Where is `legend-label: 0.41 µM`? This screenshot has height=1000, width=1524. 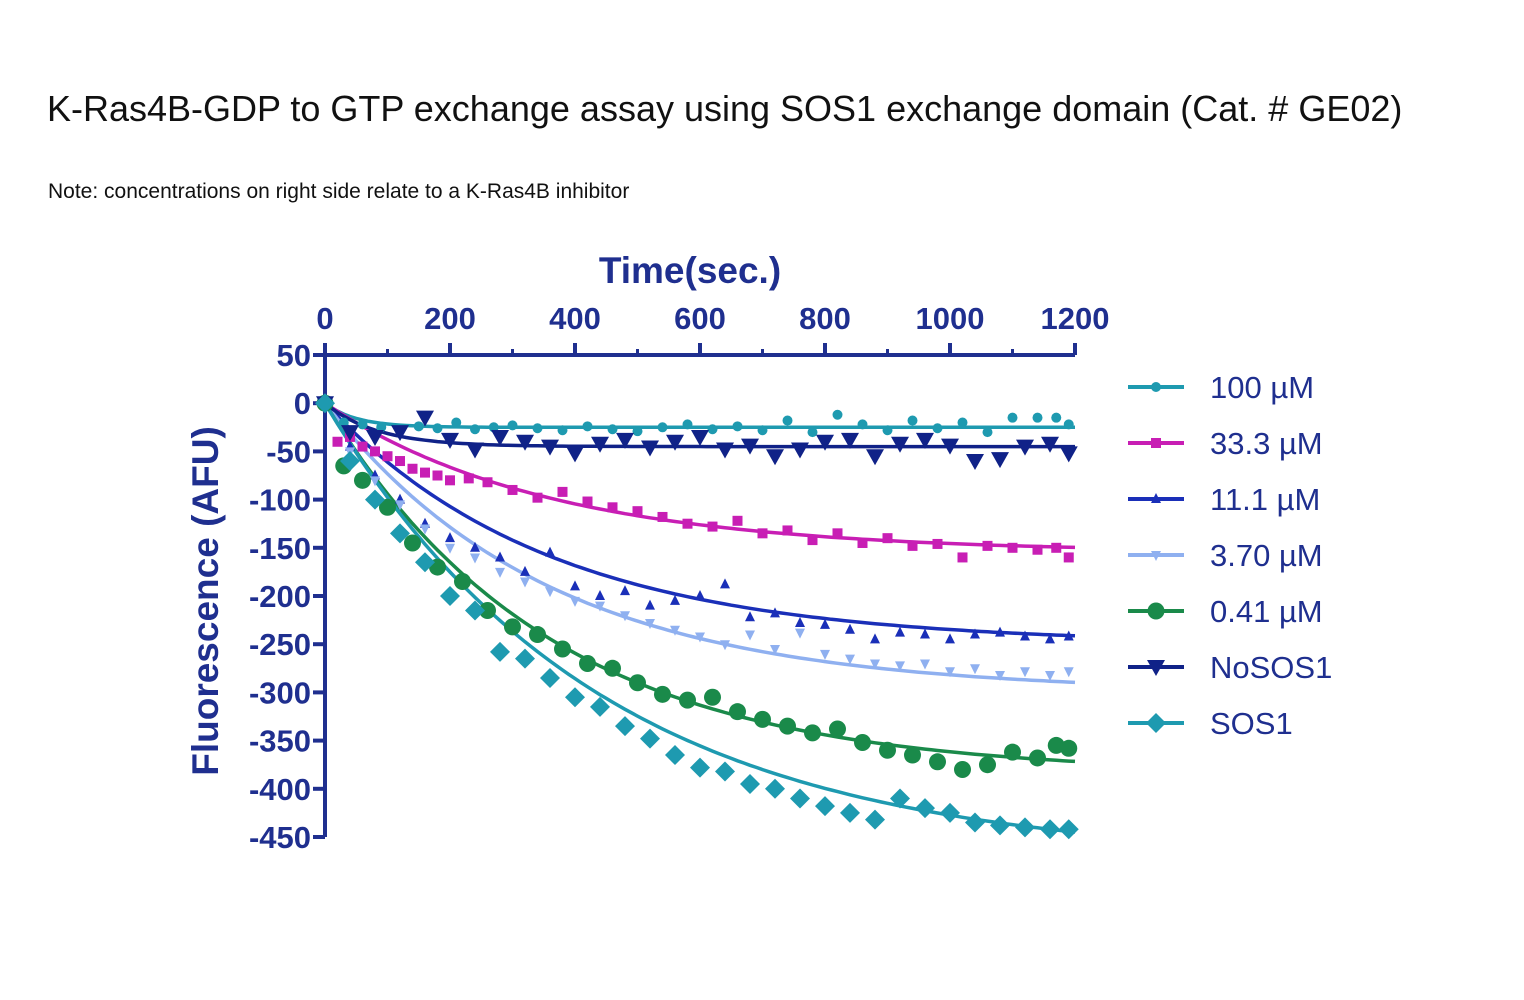
legend-label: 0.41 µM is located at coordinates (1266, 611).